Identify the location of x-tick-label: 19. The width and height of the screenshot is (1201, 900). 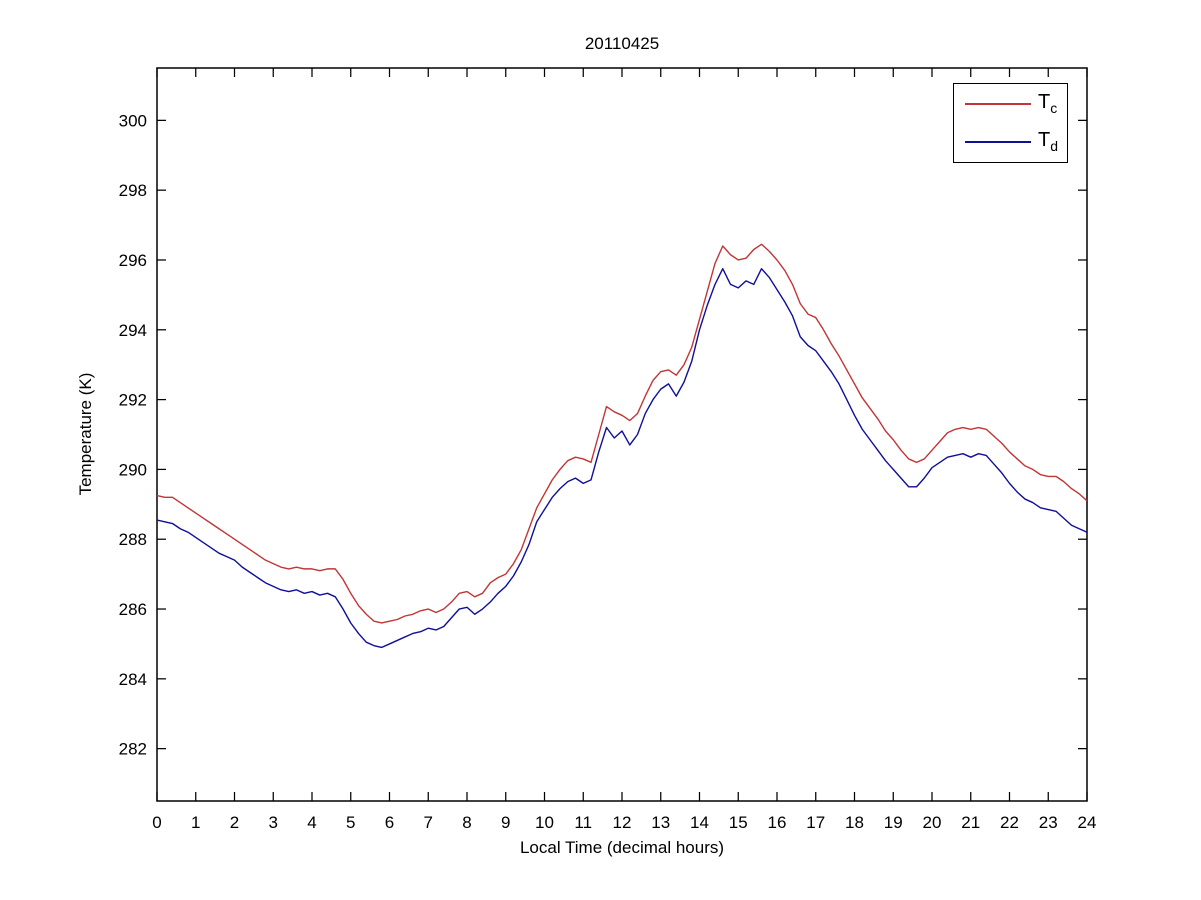
(893, 822).